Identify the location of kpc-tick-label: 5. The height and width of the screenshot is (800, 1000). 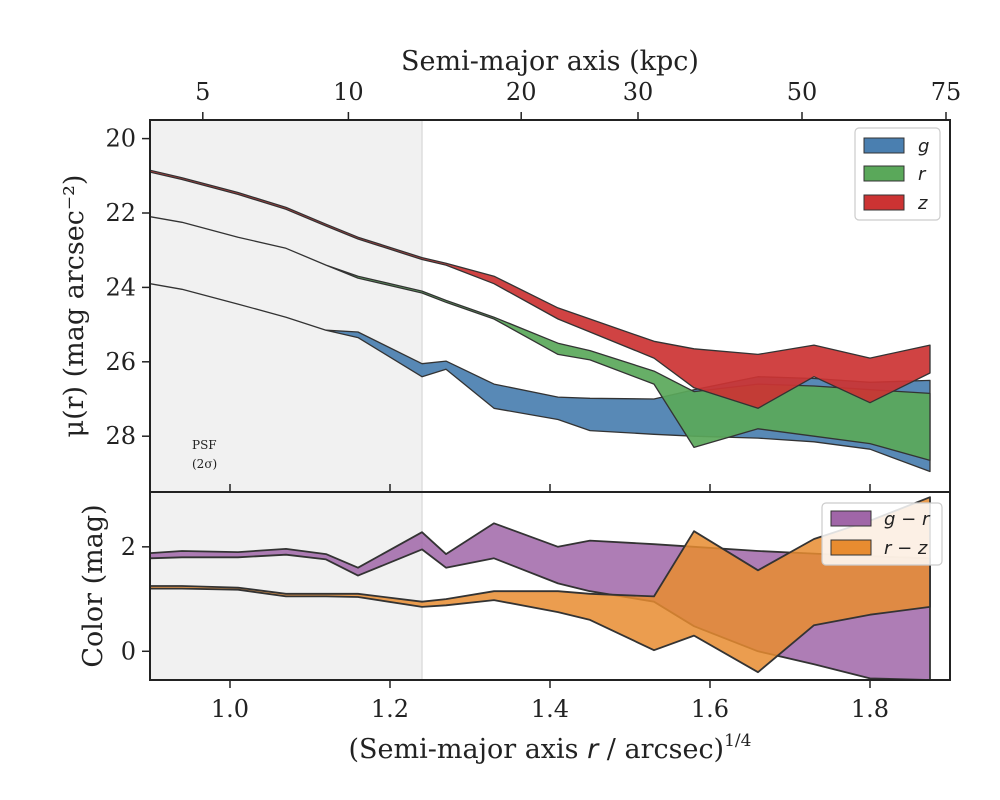
(202, 92).